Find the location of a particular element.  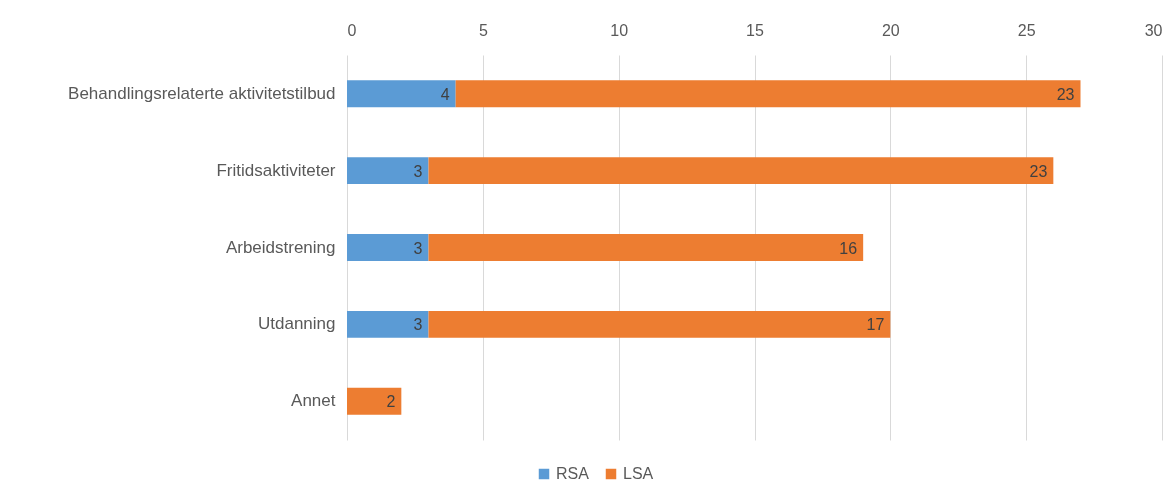

y-tick-label: Behandlingsrelaterte aktivitetstilbud is located at coordinates (202, 93).